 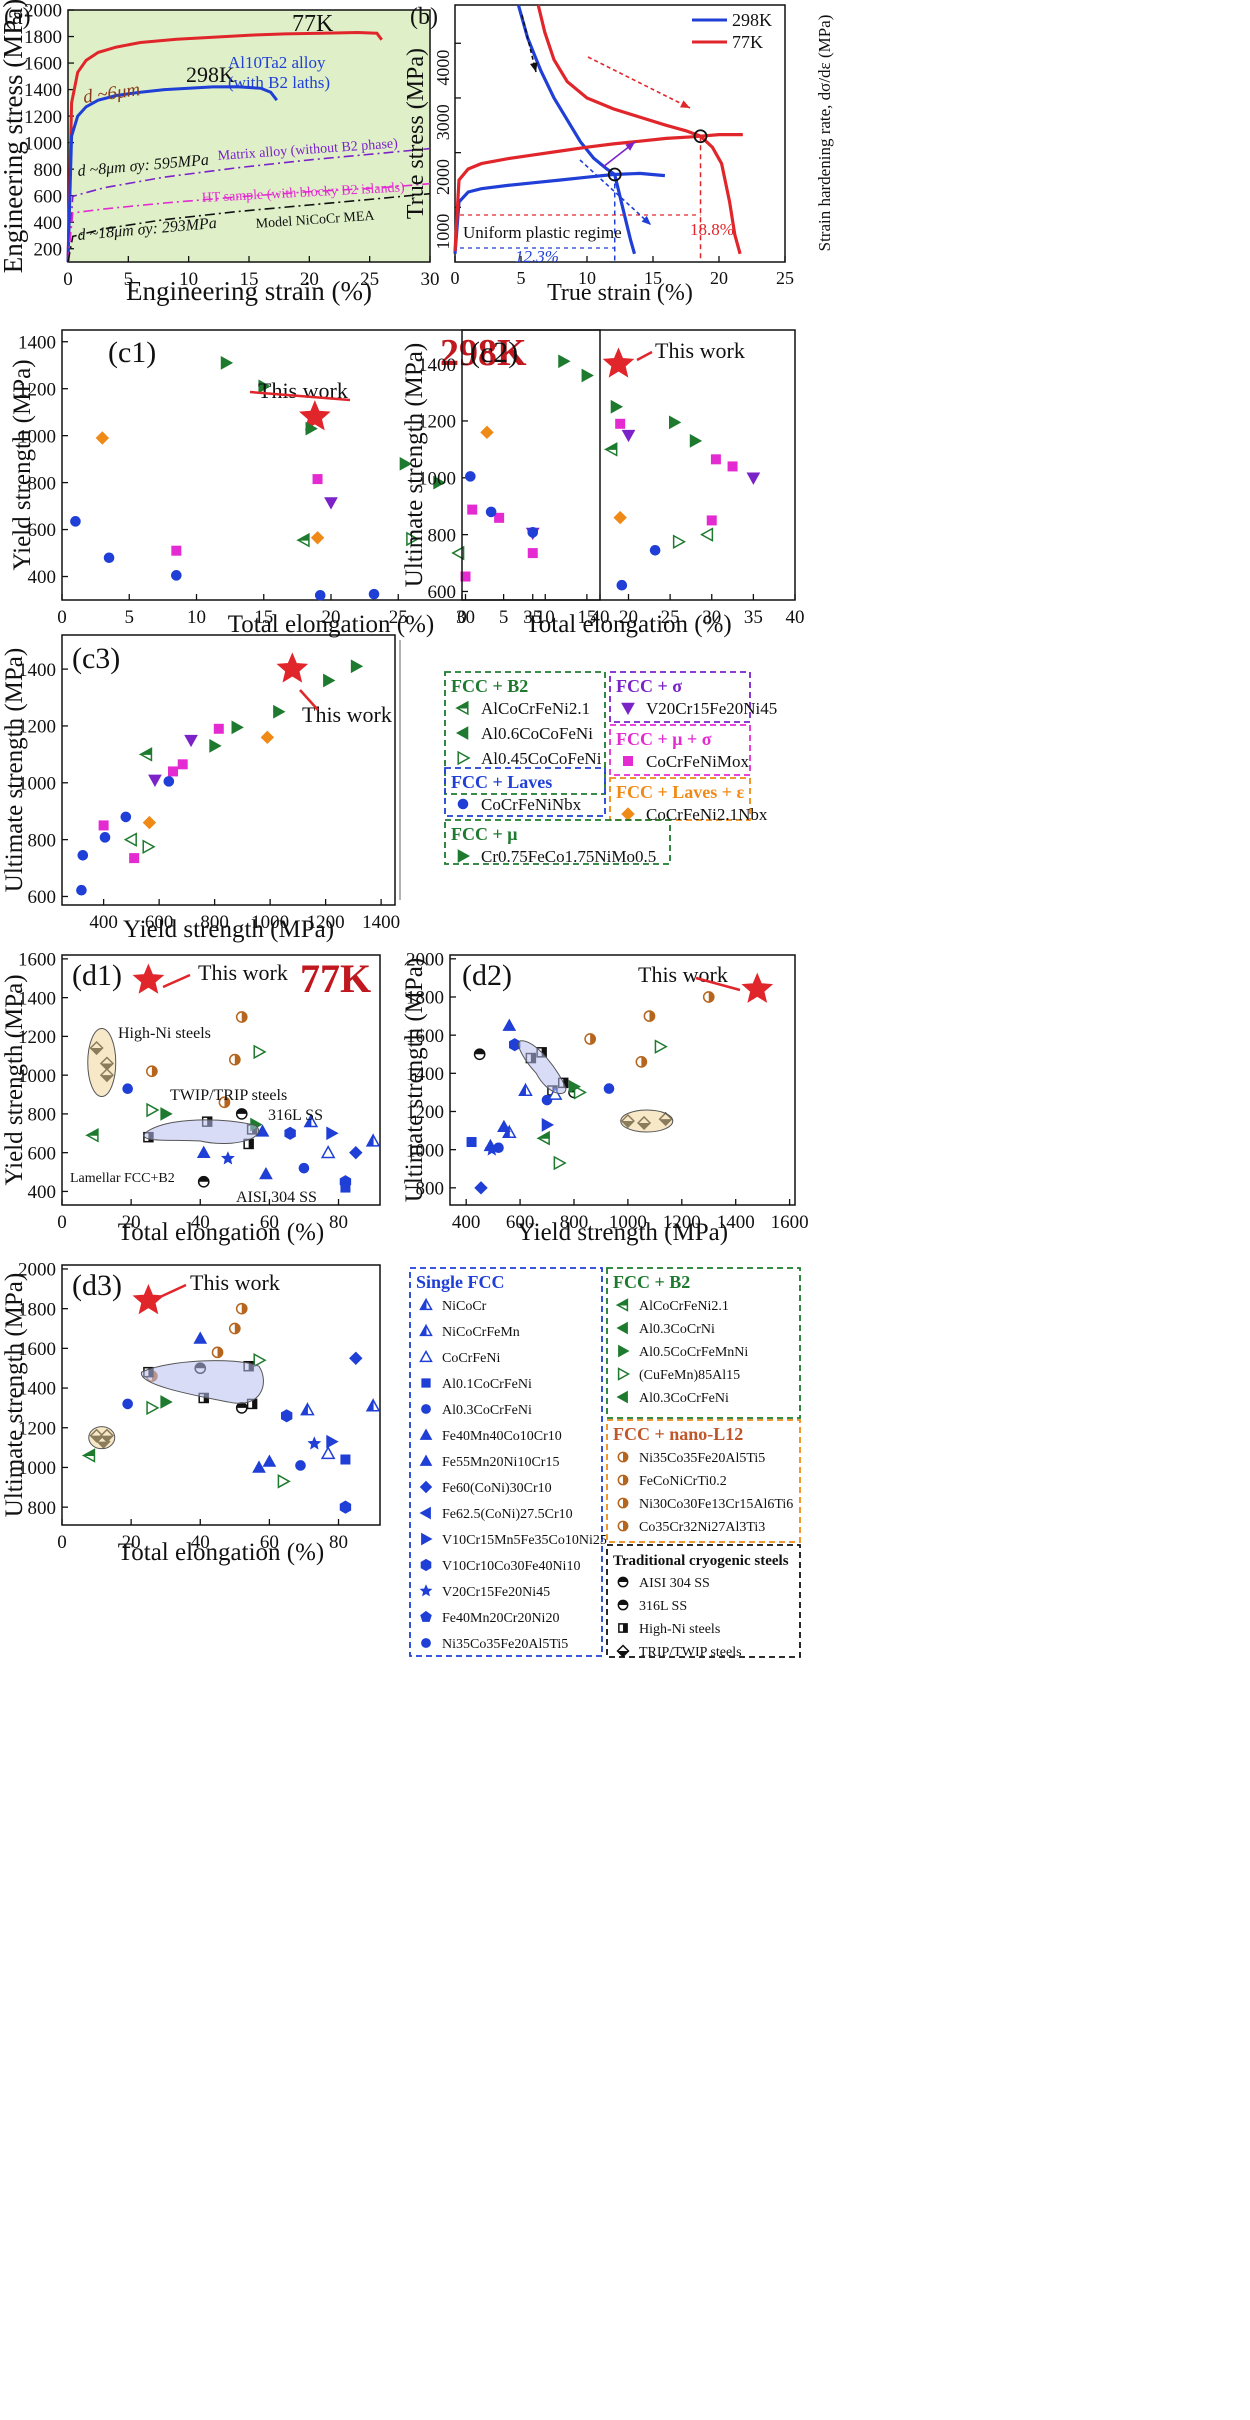 What do you see at coordinates (568, 856) in the screenshot?
I see `legend-item-label: Cr0.75FeCo1.75NiMo0.5` at bounding box center [568, 856].